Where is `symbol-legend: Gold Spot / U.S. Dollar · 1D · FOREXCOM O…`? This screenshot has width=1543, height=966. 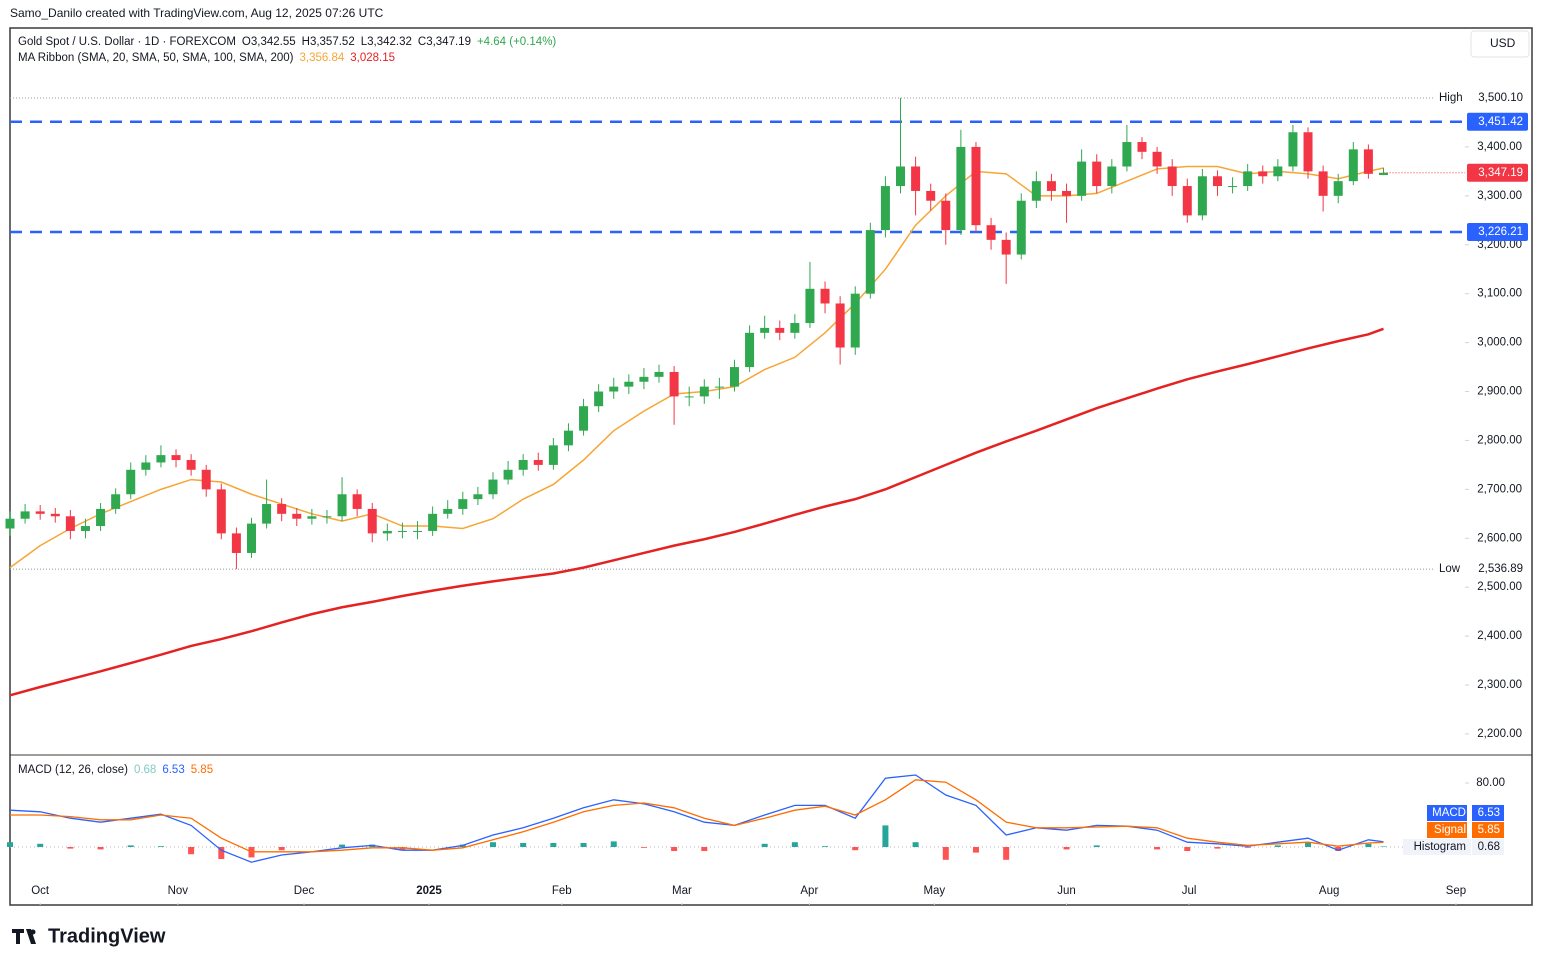
symbol-legend: Gold Spot / U.S. Dollar · 1D · FOREXCOM O… is located at coordinates (287, 42).